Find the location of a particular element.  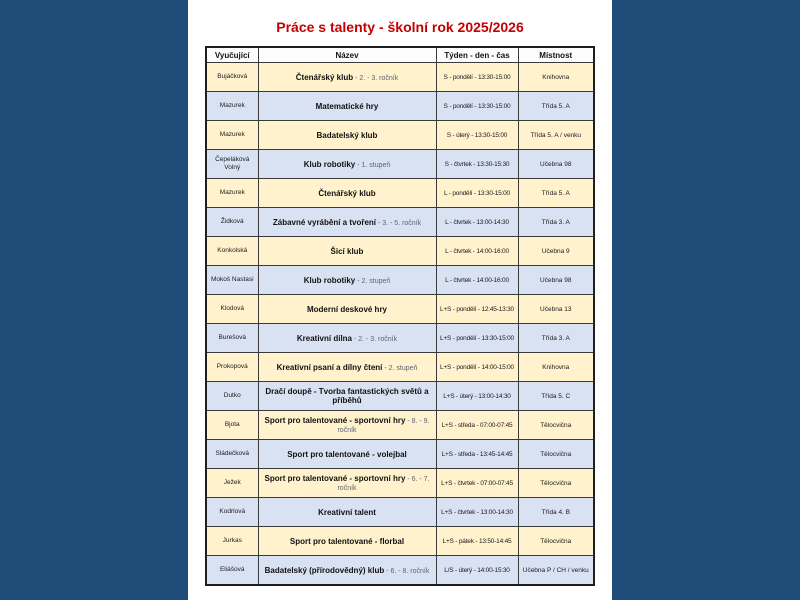

column-header-time: Týden - den - čas is located at coordinates (477, 55).